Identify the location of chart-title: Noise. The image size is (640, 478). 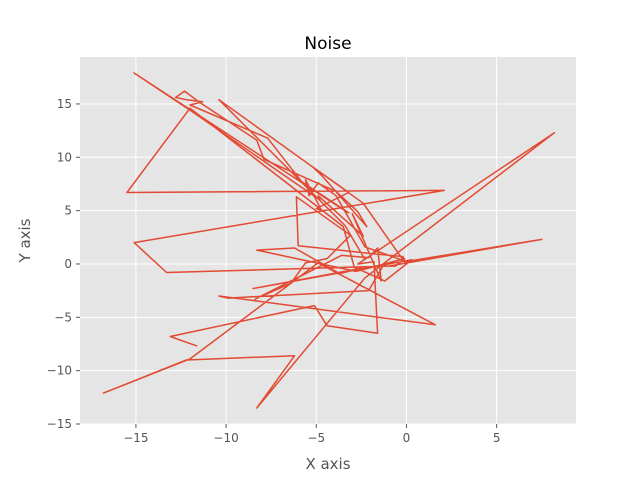
(327, 44).